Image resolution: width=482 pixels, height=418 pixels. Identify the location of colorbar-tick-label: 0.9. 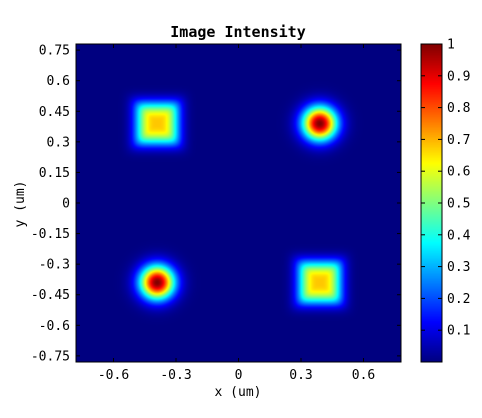
(458, 76).